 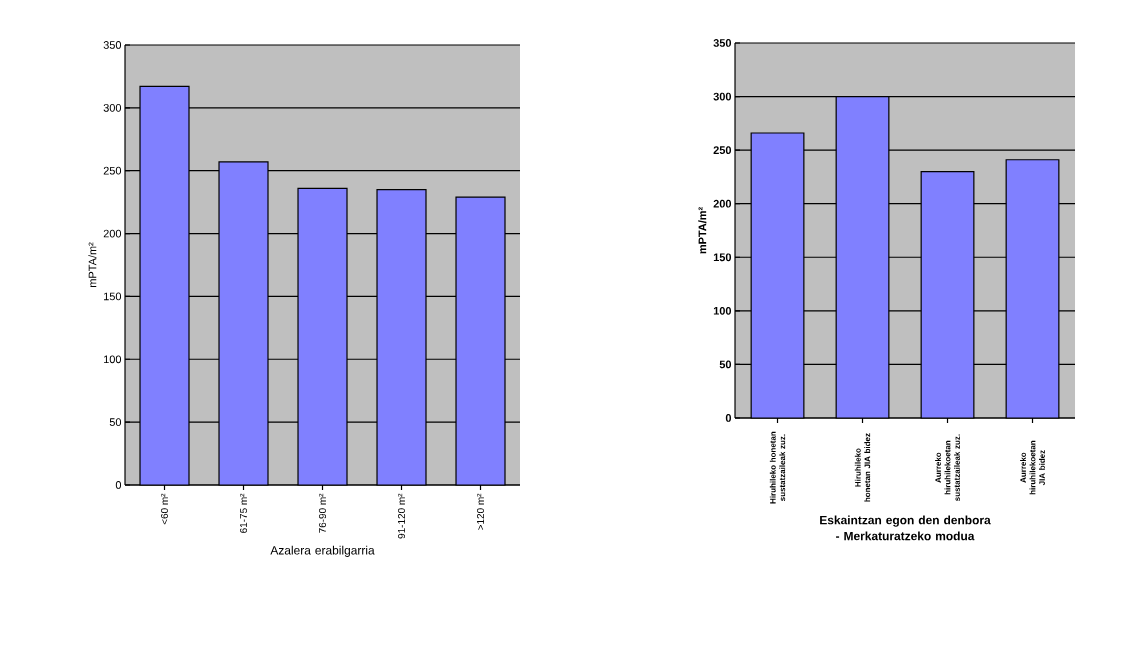 What do you see at coordinates (905, 528) in the screenshot?
I see `x-axis-title: Eskaintzan egon den denbora - Merkaturatzeko modua` at bounding box center [905, 528].